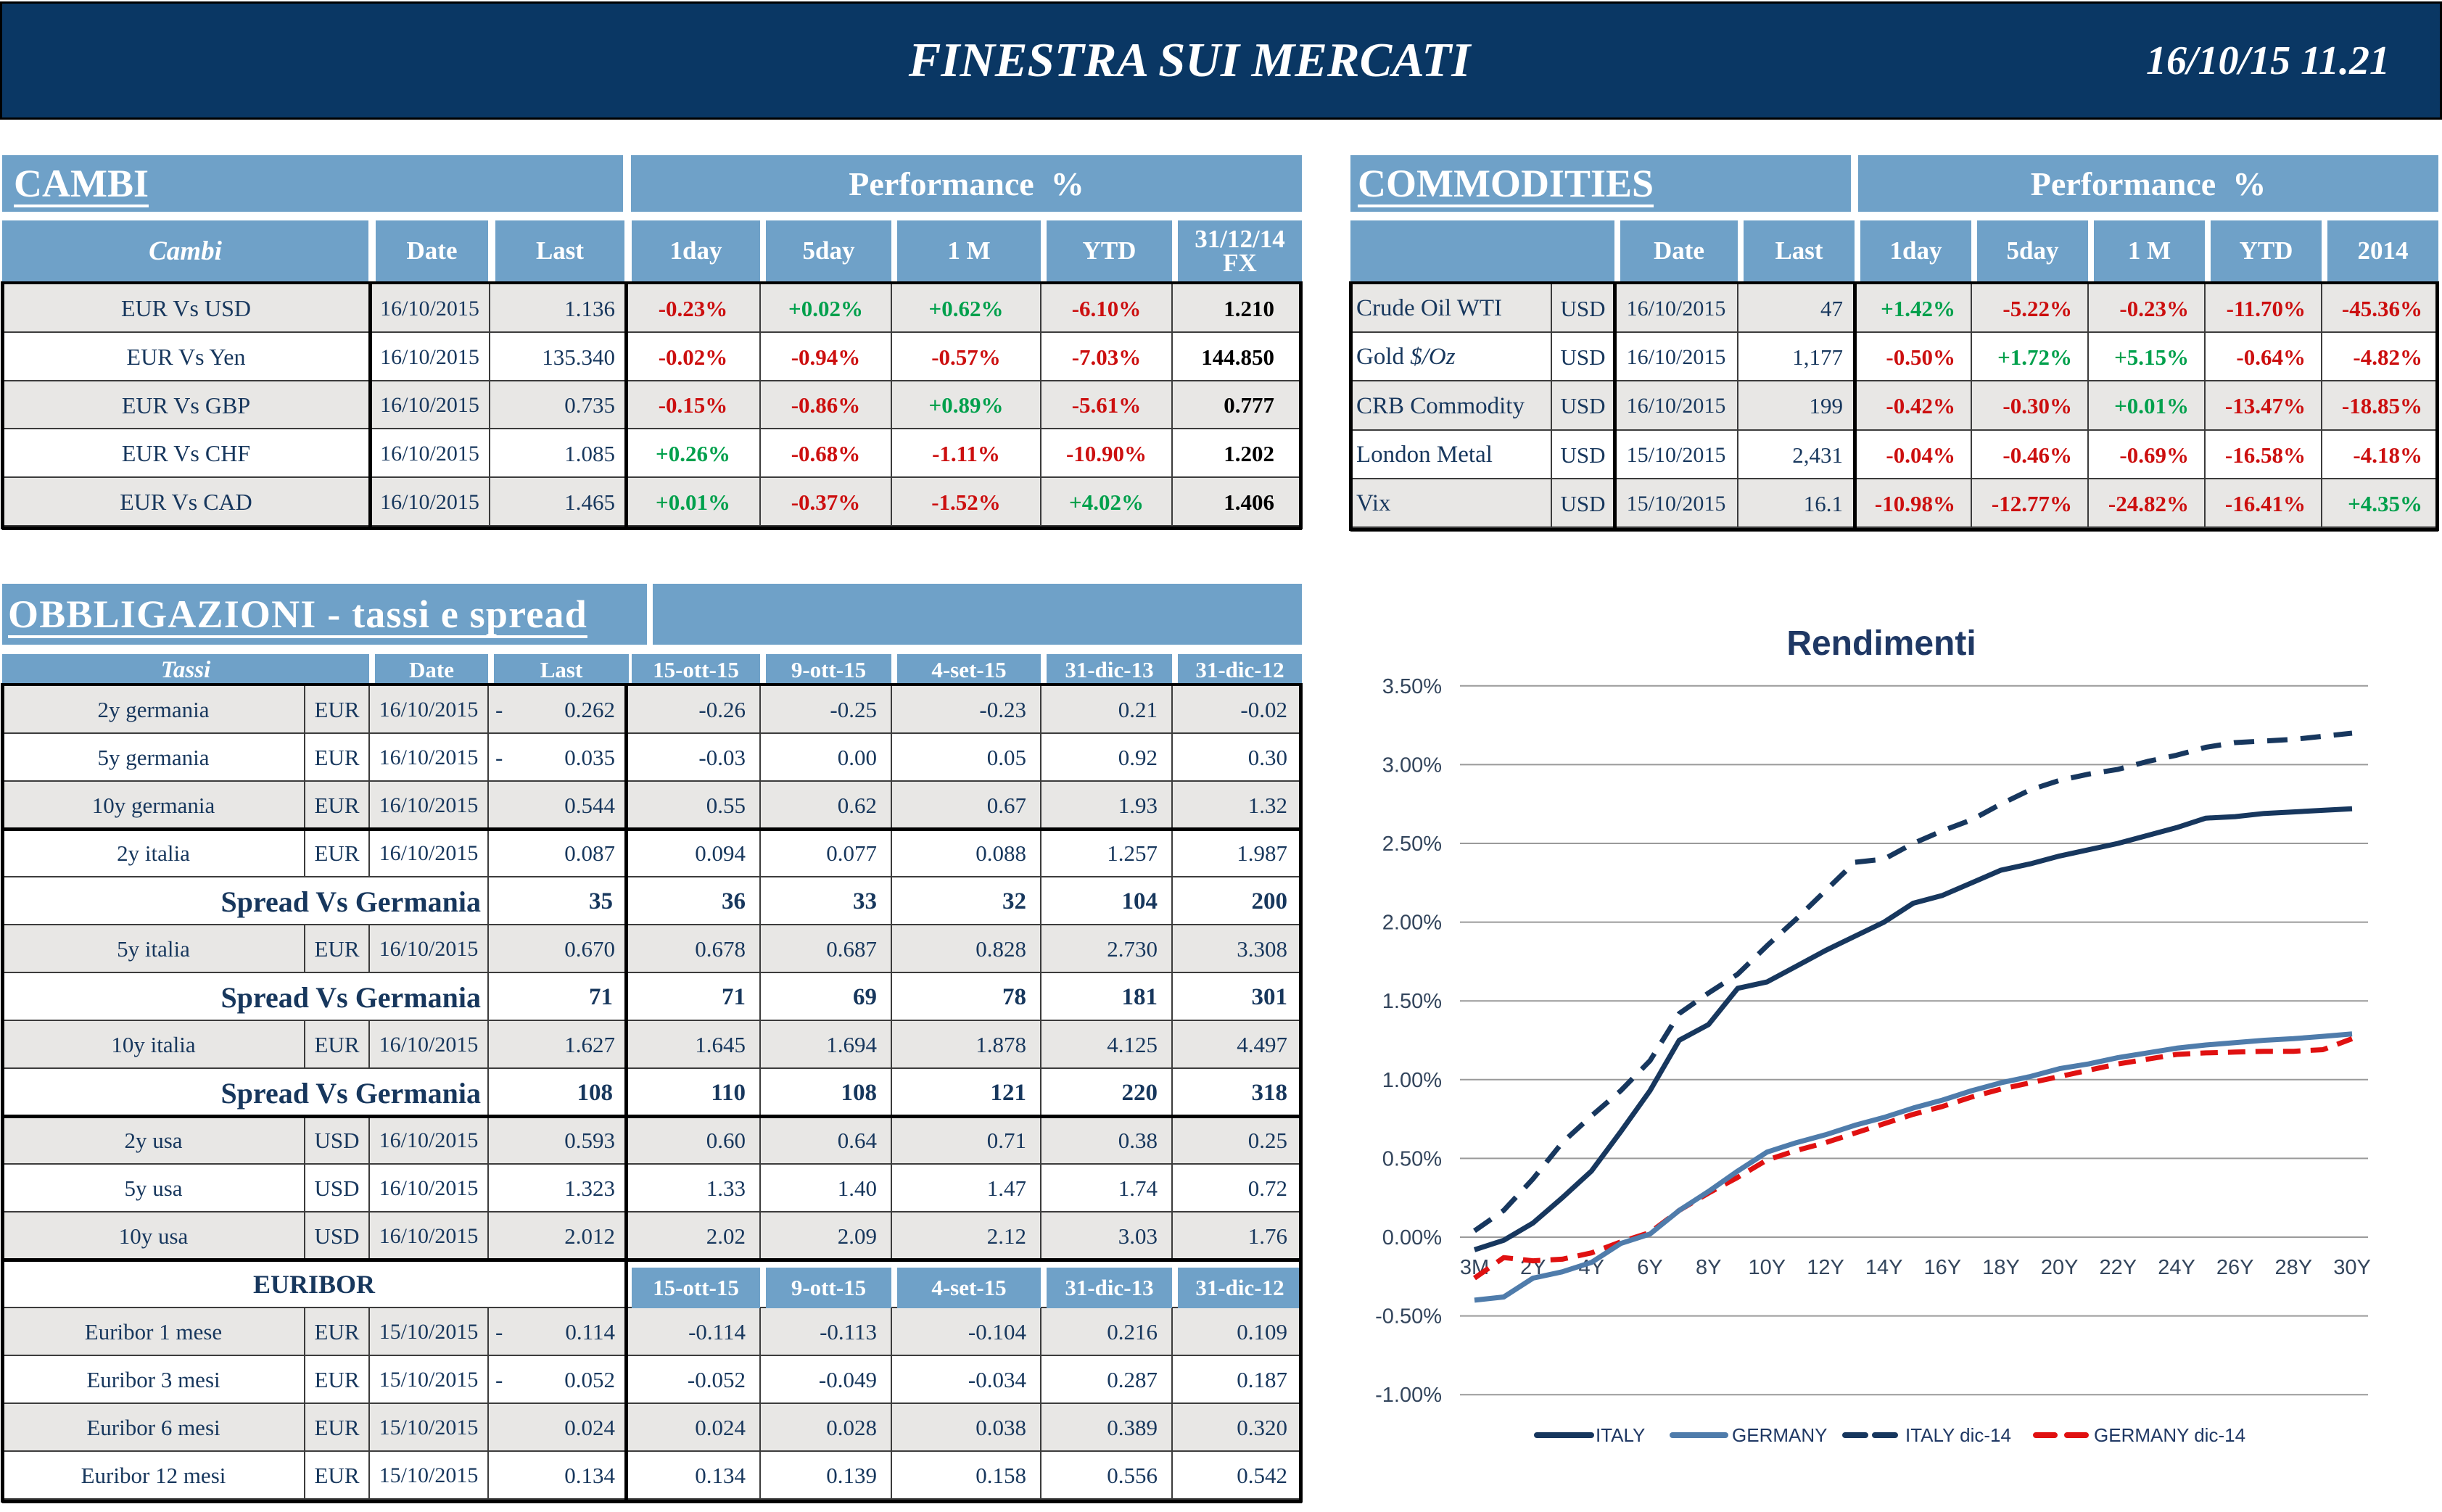 Image resolution: width=2442 pixels, height=1512 pixels. Describe the element at coordinates (1881, 643) in the screenshot. I see `svg-text: Rendimenti` at that location.